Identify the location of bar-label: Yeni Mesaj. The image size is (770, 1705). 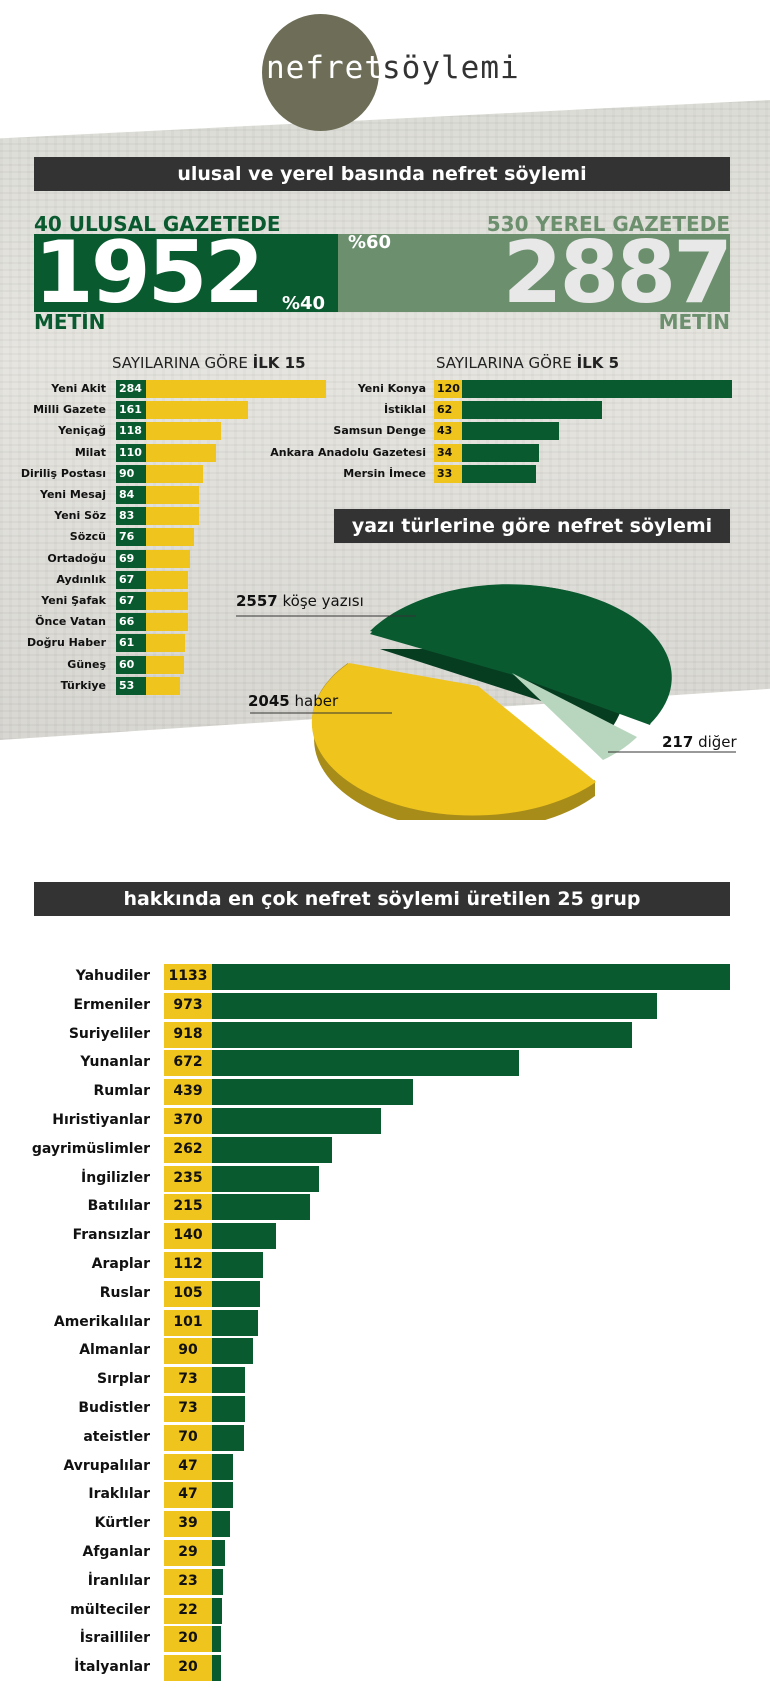
(73, 494).